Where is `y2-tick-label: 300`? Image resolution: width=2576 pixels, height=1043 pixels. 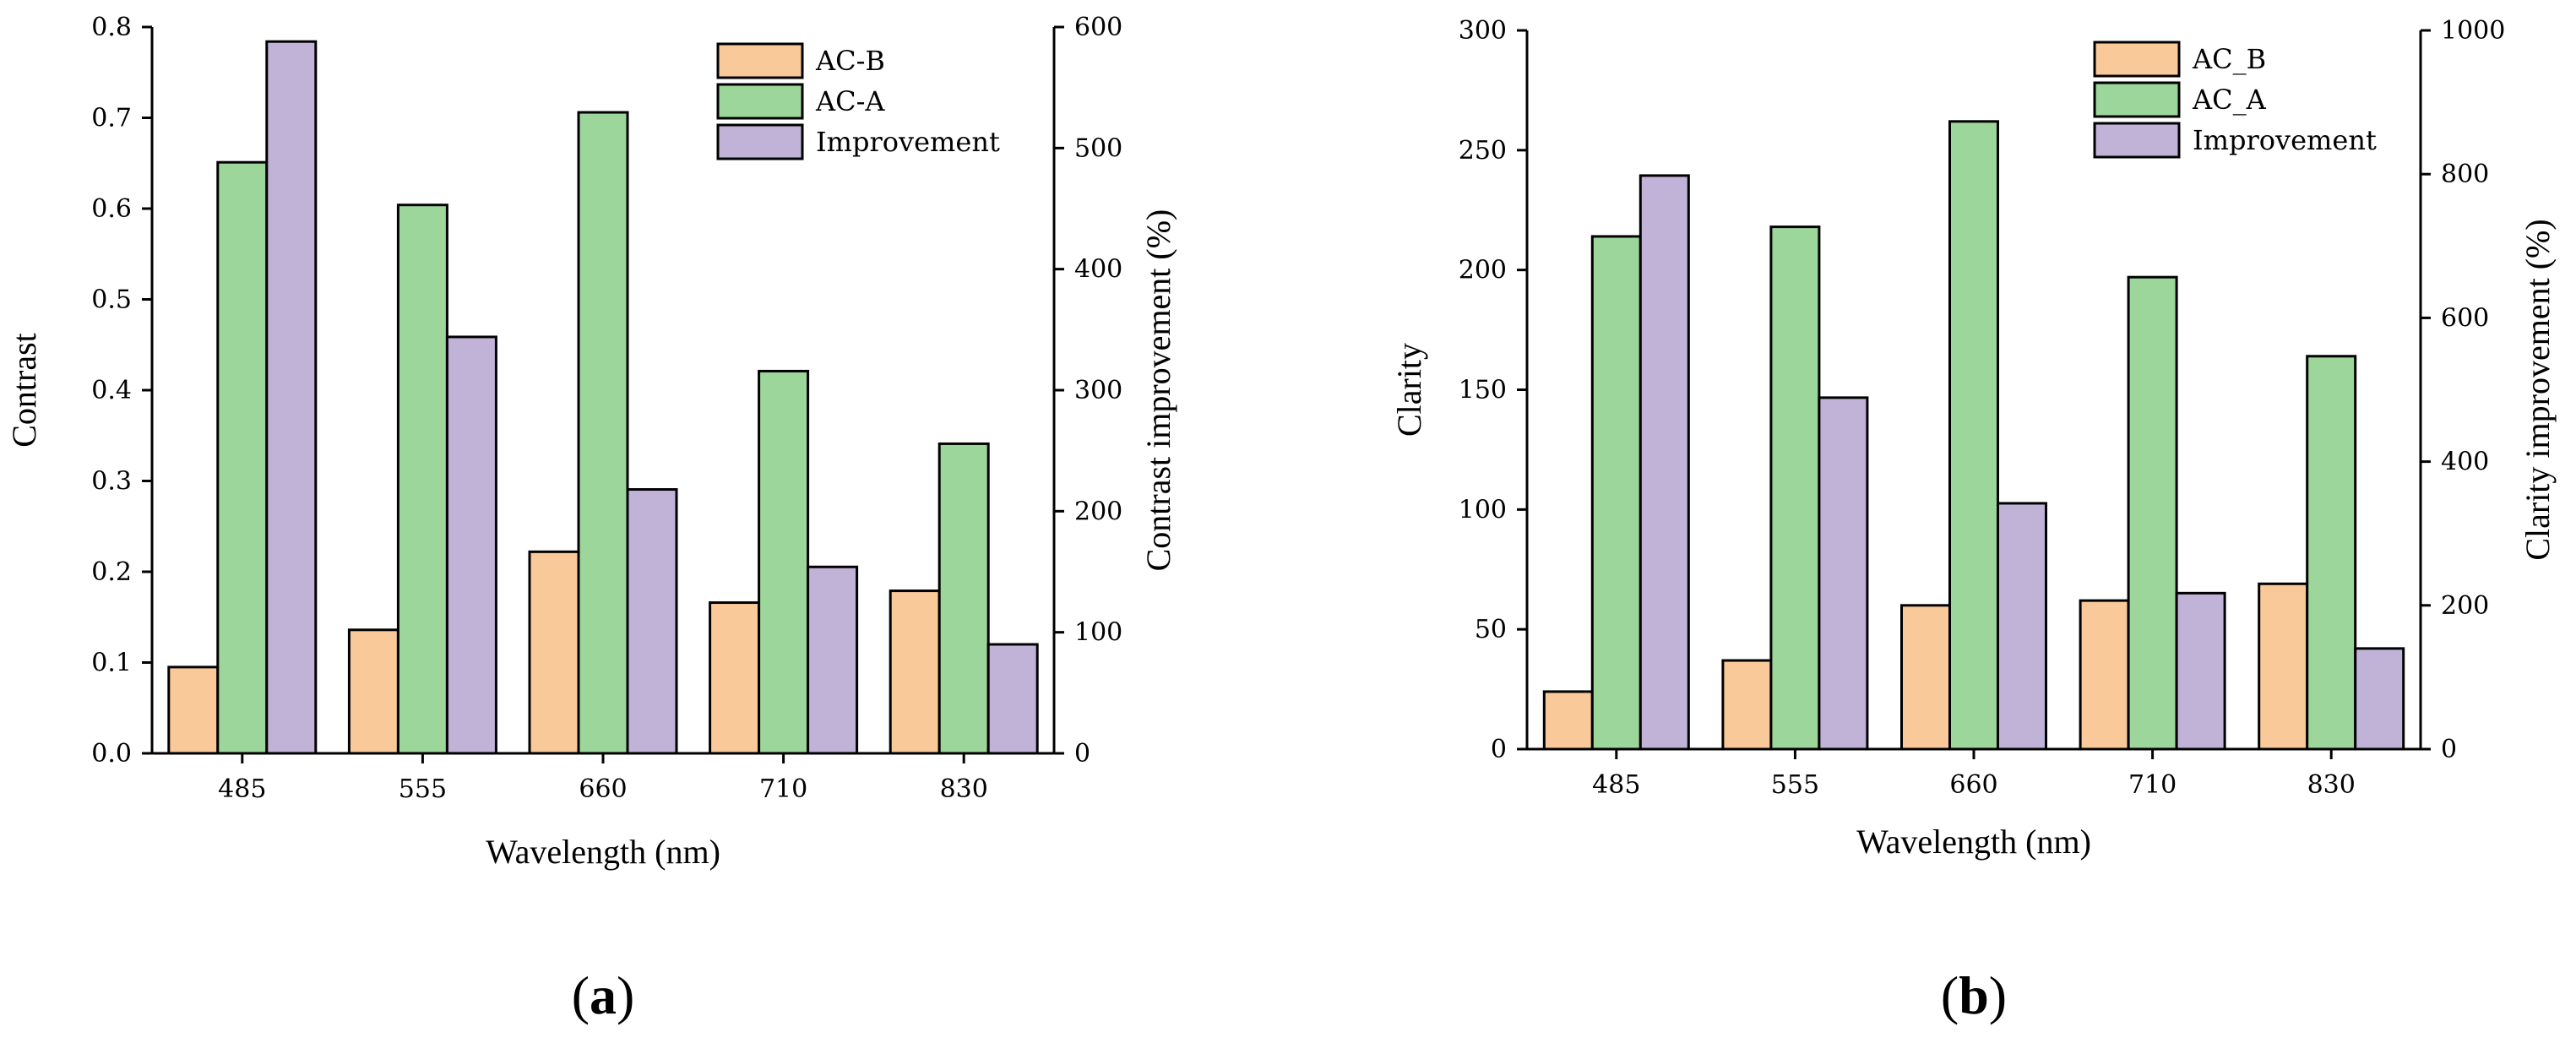
y2-tick-label: 300 is located at coordinates (1098, 390).